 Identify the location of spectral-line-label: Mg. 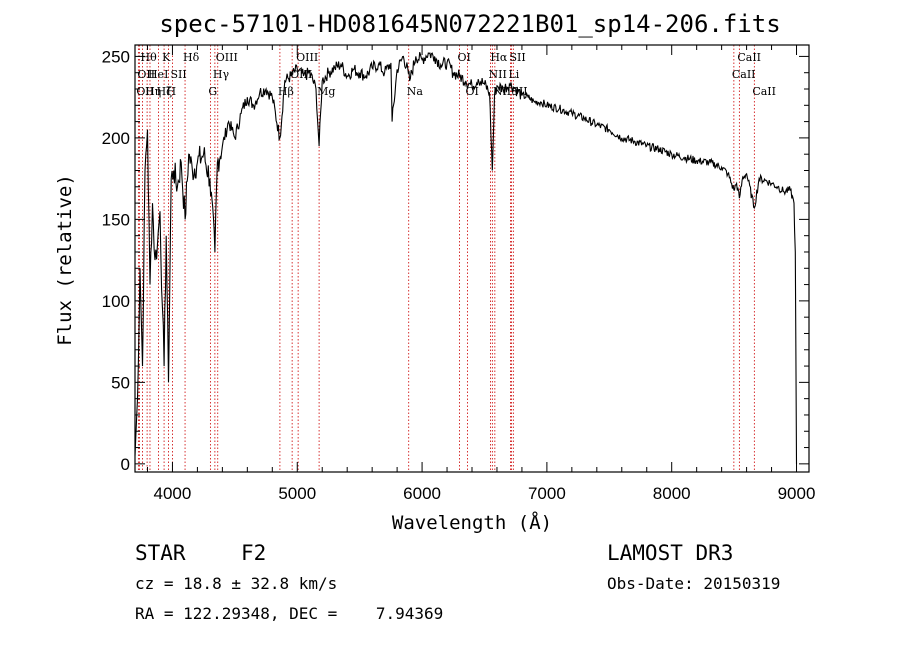
(326, 91).